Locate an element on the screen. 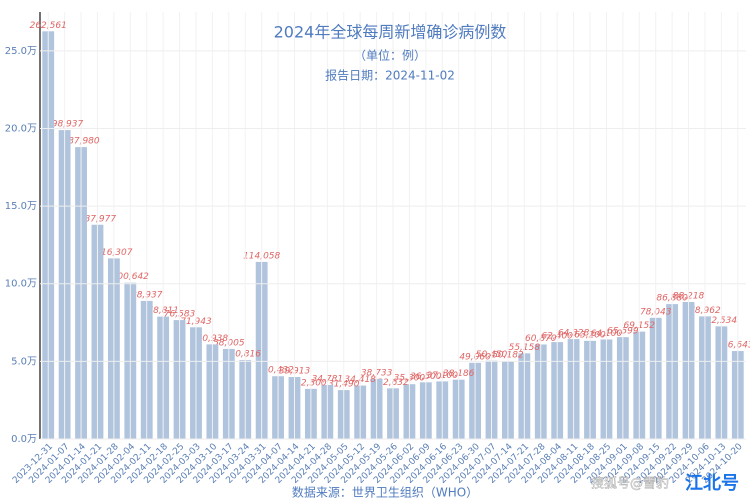  y-tick-label: 10.0万 is located at coordinates (21, 284).